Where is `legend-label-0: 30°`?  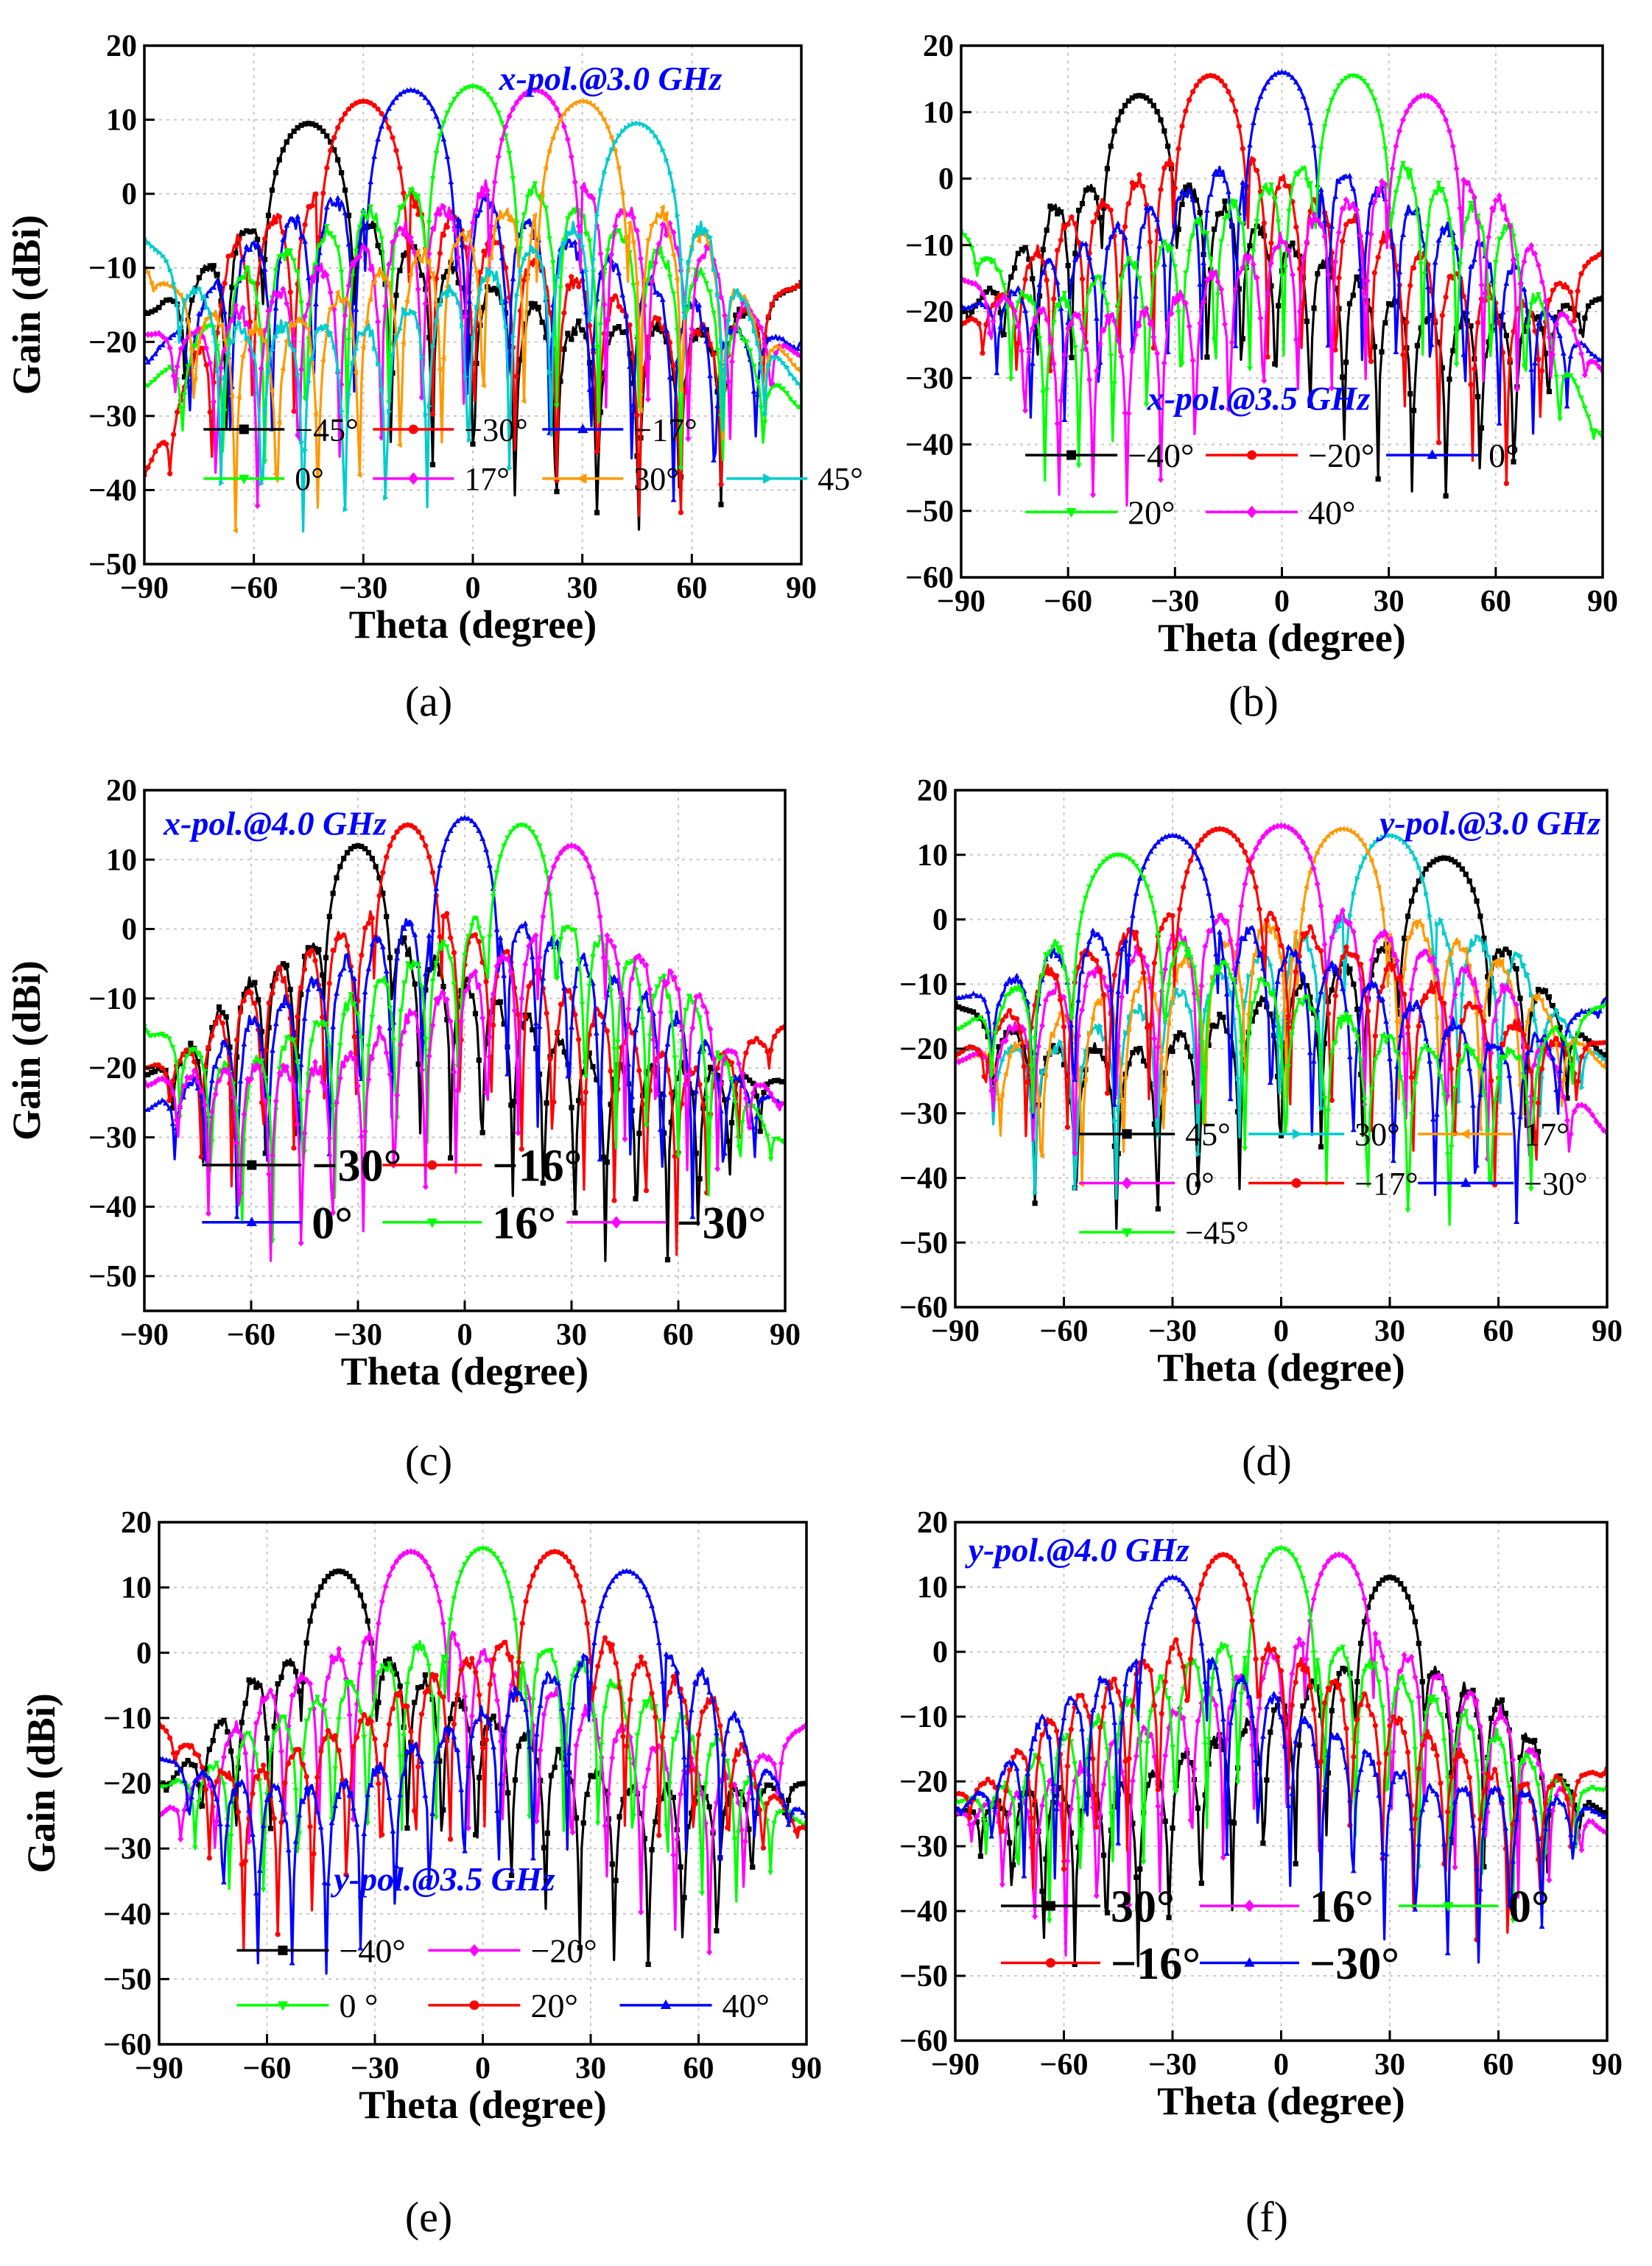 legend-label-0: 30° is located at coordinates (1143, 1907).